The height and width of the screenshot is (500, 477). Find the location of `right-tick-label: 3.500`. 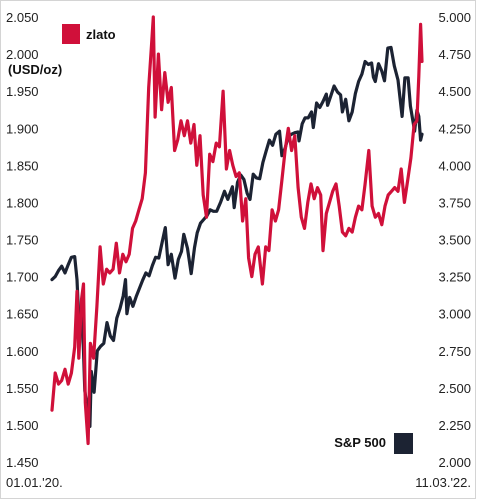

right-tick-label: 3.500 is located at coordinates (454, 240).